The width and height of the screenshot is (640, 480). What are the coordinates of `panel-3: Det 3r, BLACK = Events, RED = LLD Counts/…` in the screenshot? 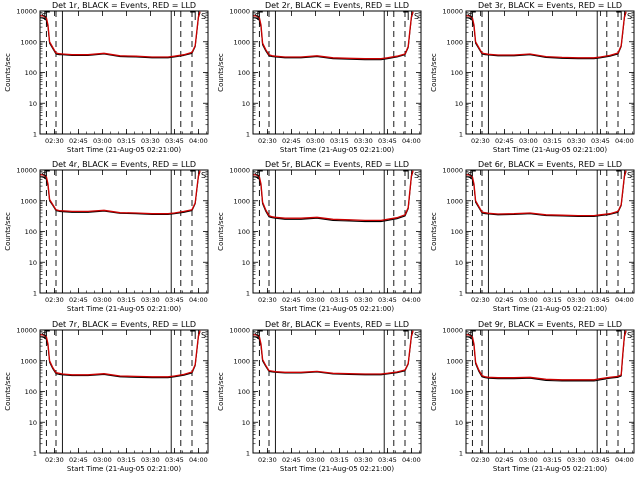 It's located at (532, 77).